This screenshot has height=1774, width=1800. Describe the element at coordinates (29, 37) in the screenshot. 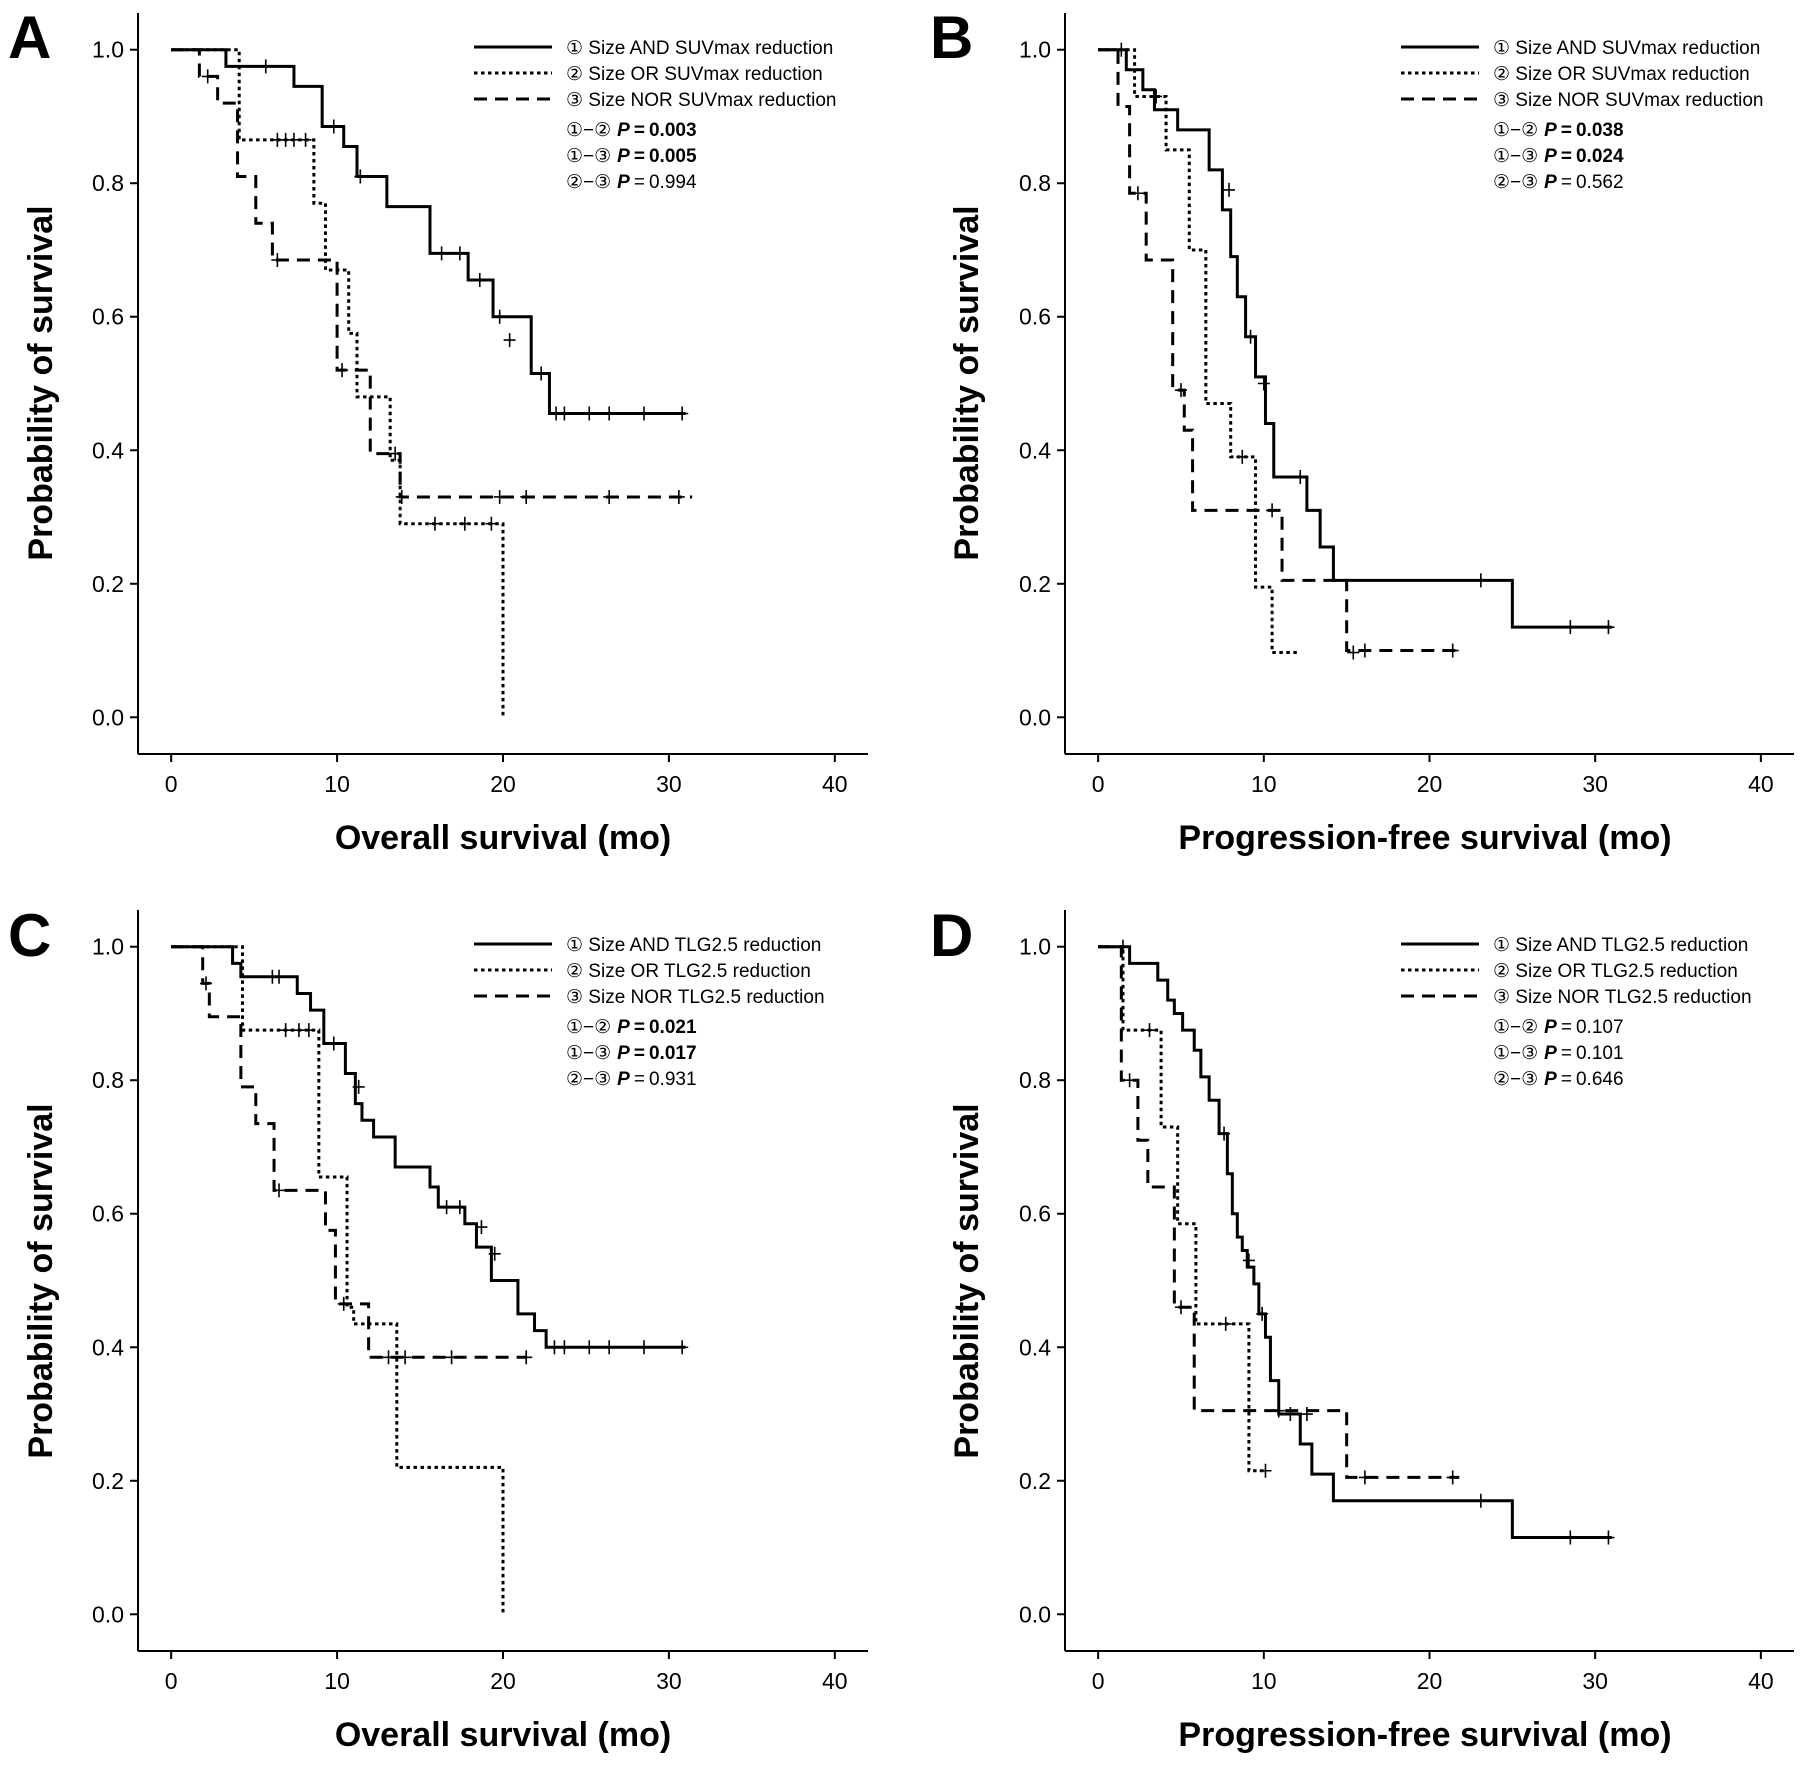

I see `panel-letter: A` at that location.